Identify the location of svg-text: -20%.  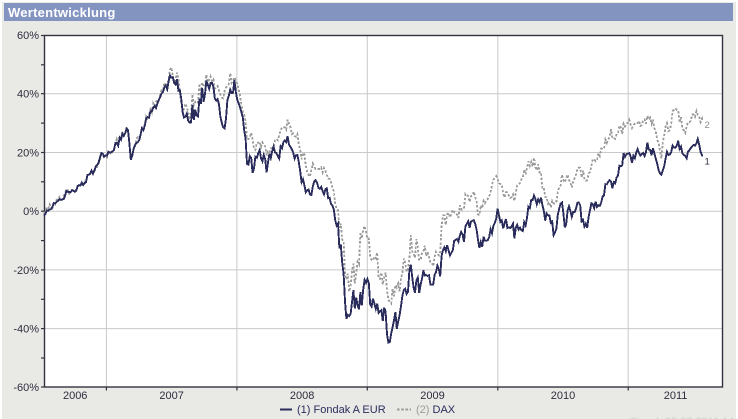
(26, 271).